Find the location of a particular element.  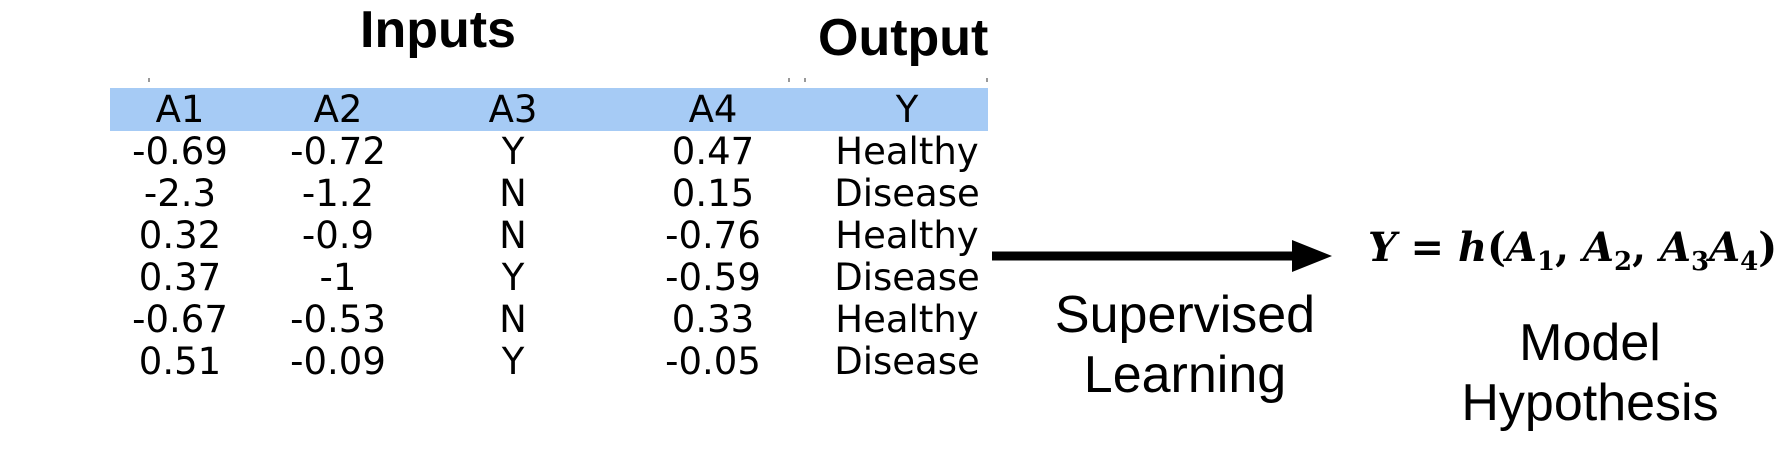

table-row: -2.3 -1.2 N 0.15 Disease is located at coordinates (549, 194).